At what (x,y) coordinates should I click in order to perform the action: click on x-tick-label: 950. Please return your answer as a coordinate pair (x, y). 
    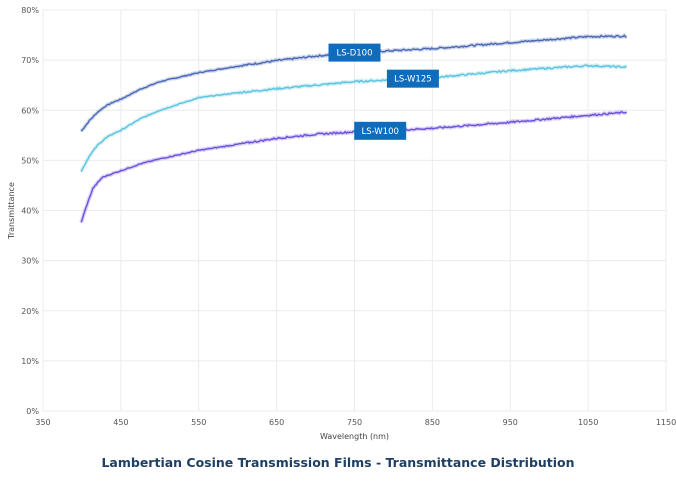
    Looking at the image, I should click on (510, 422).